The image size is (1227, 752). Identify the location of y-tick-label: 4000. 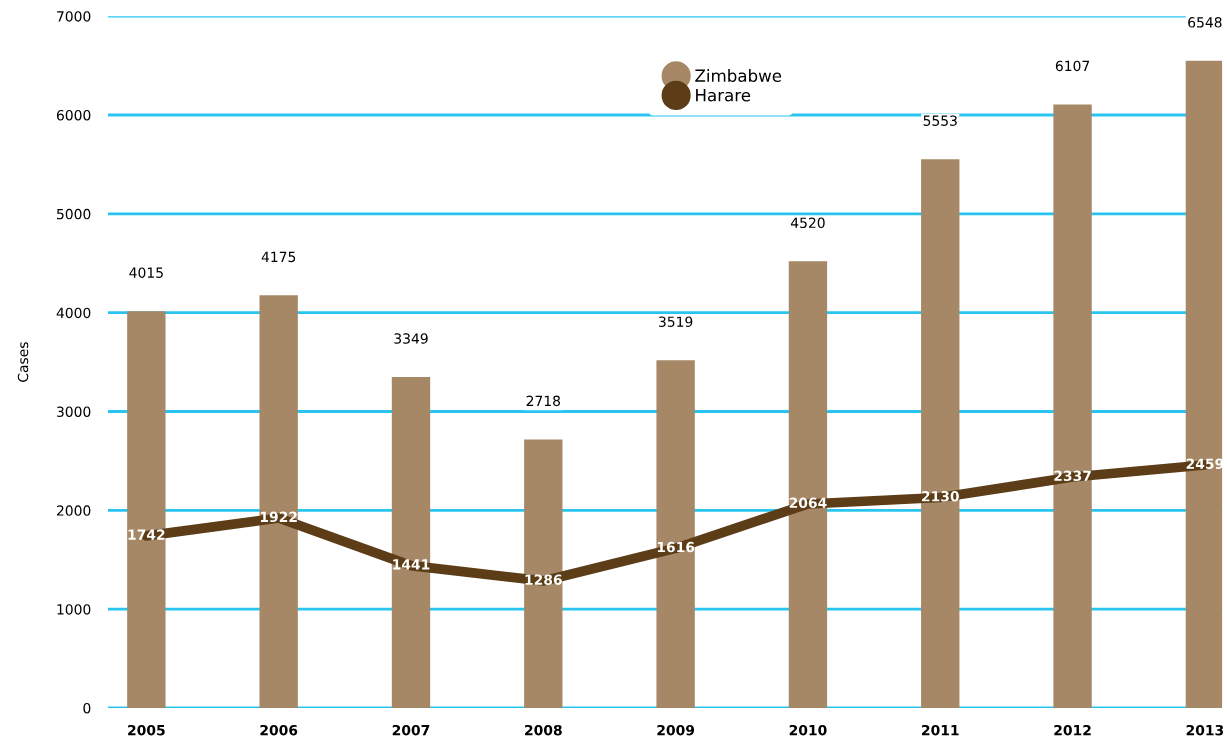
(73, 313).